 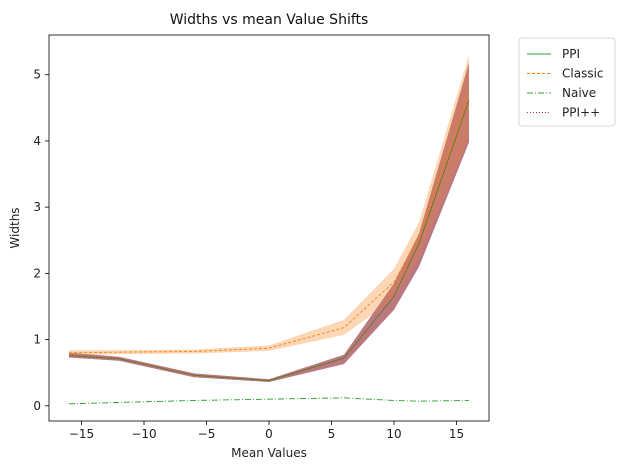 What do you see at coordinates (37, 207) in the screenshot?
I see `y-tick-label: 3` at bounding box center [37, 207].